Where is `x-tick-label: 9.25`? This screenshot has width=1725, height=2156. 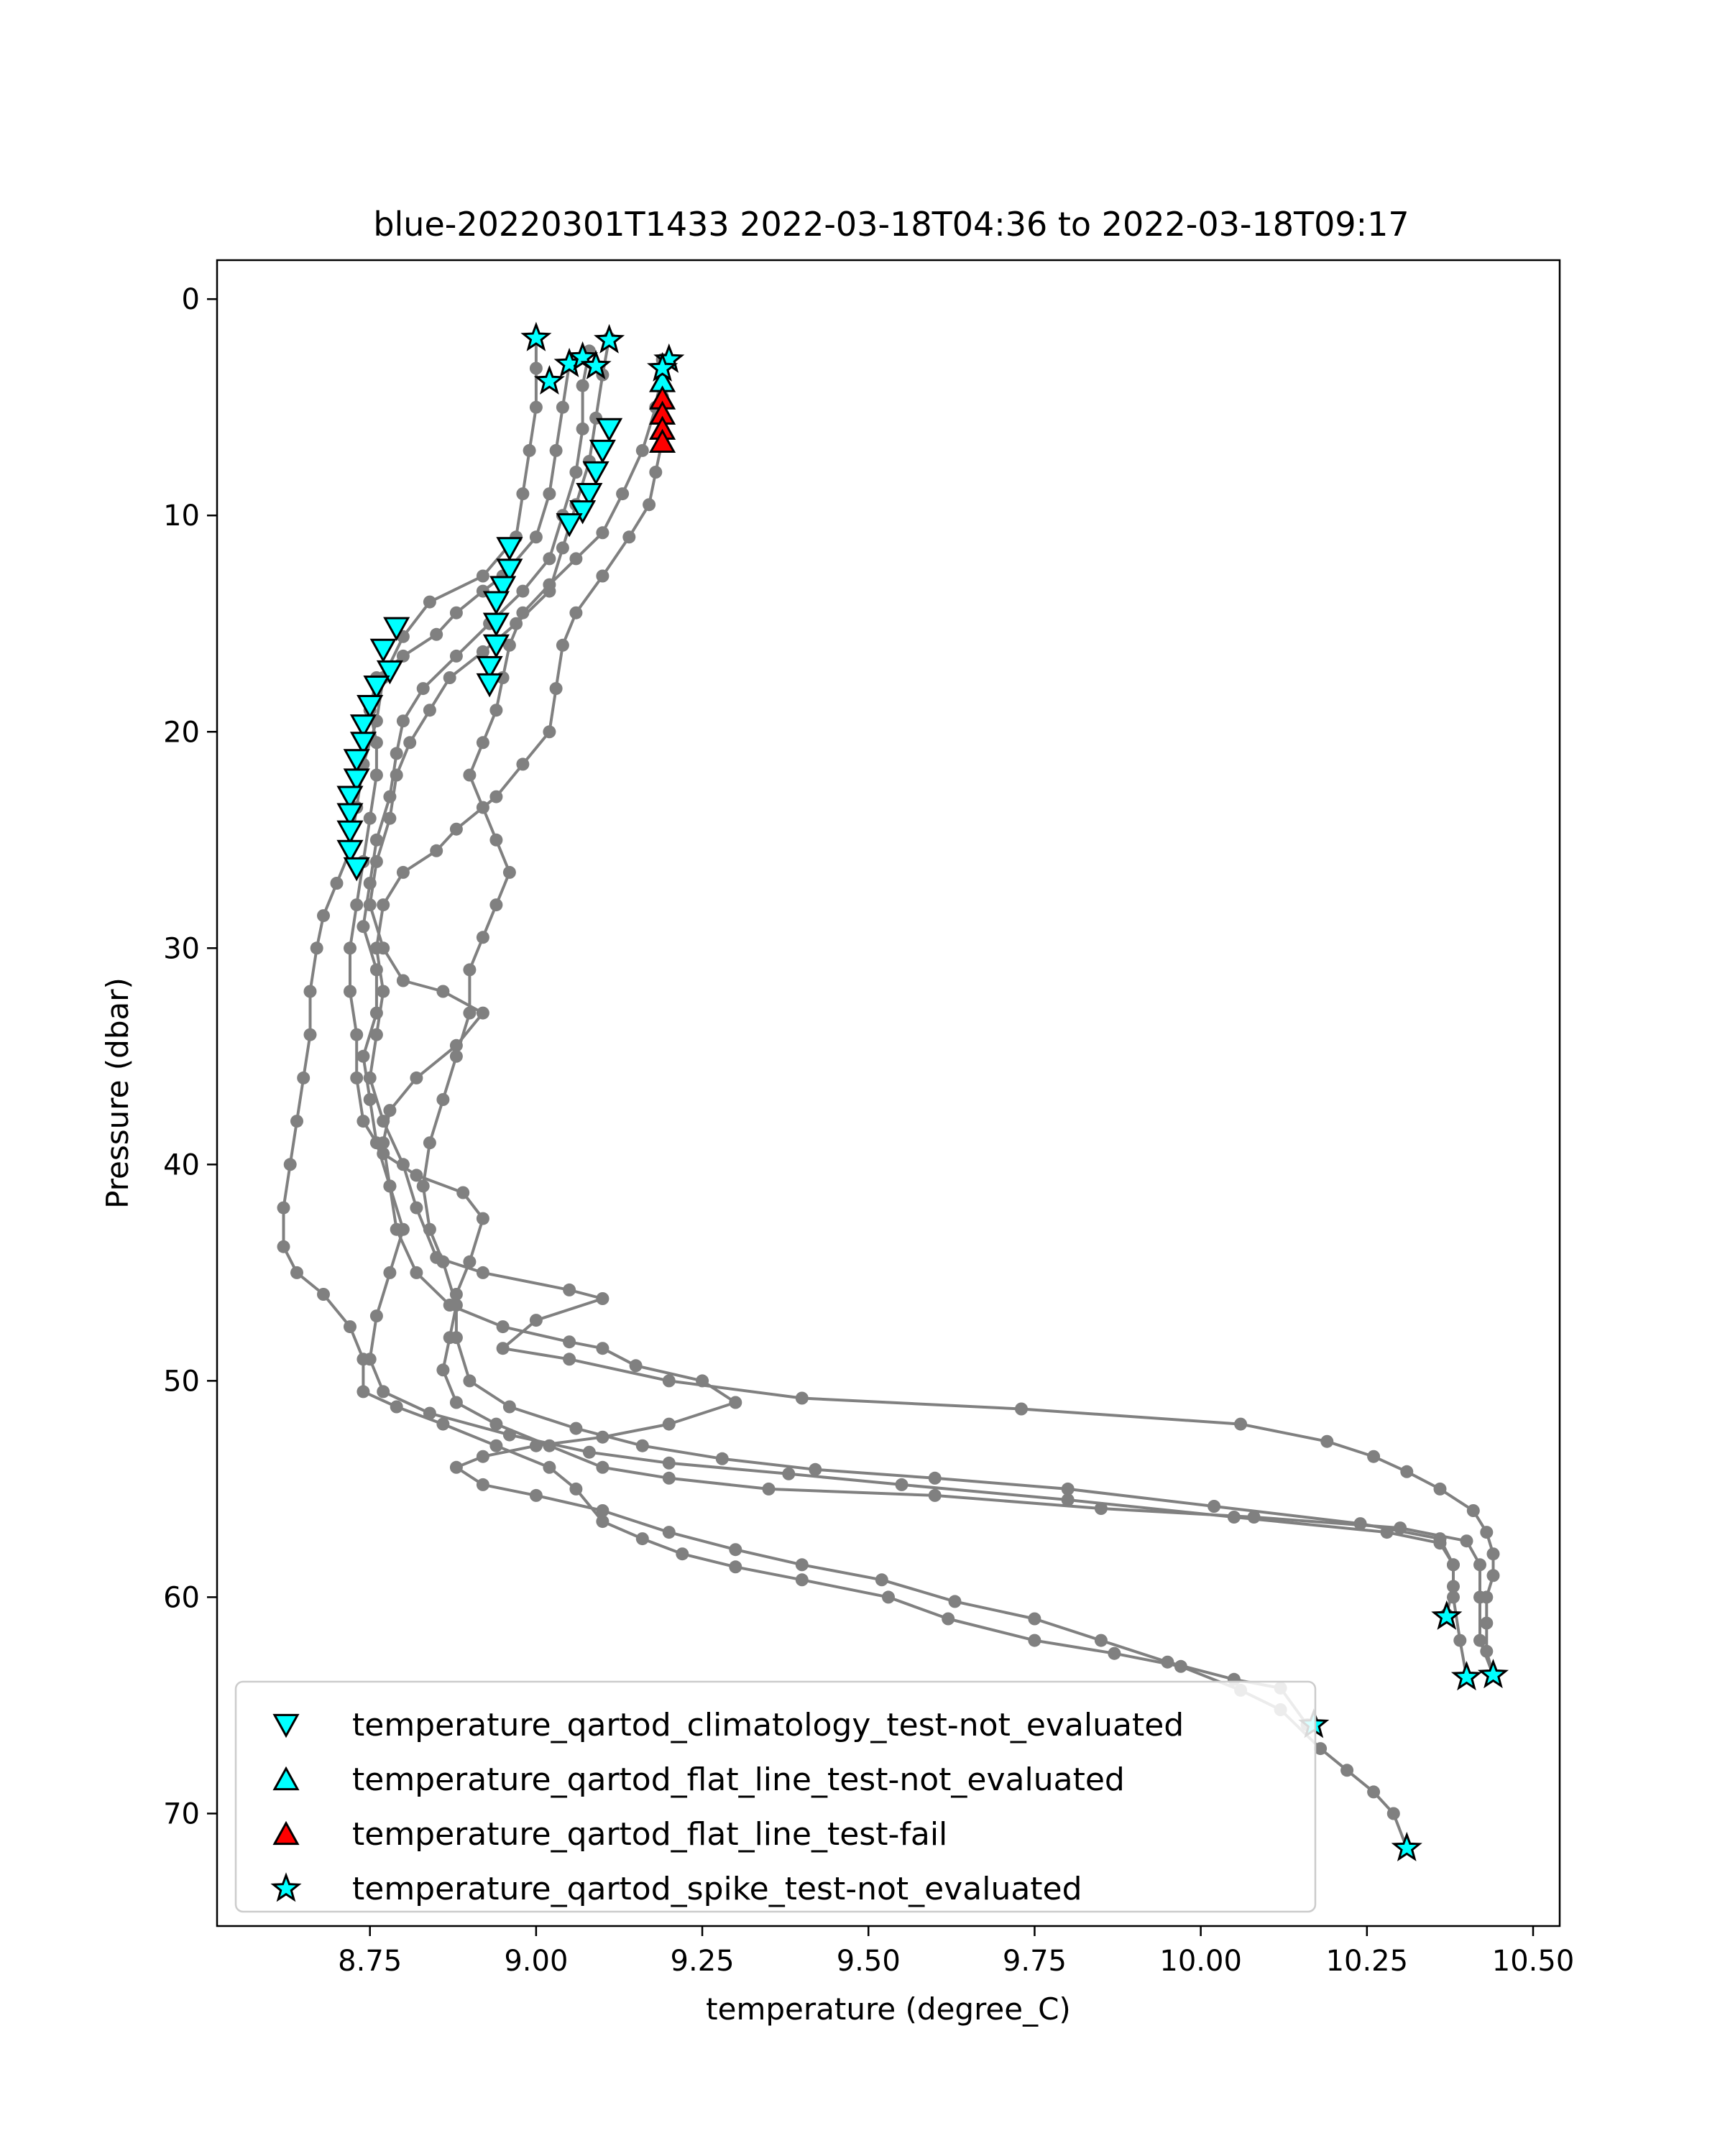 x-tick-label: 9.25 is located at coordinates (703, 1961).